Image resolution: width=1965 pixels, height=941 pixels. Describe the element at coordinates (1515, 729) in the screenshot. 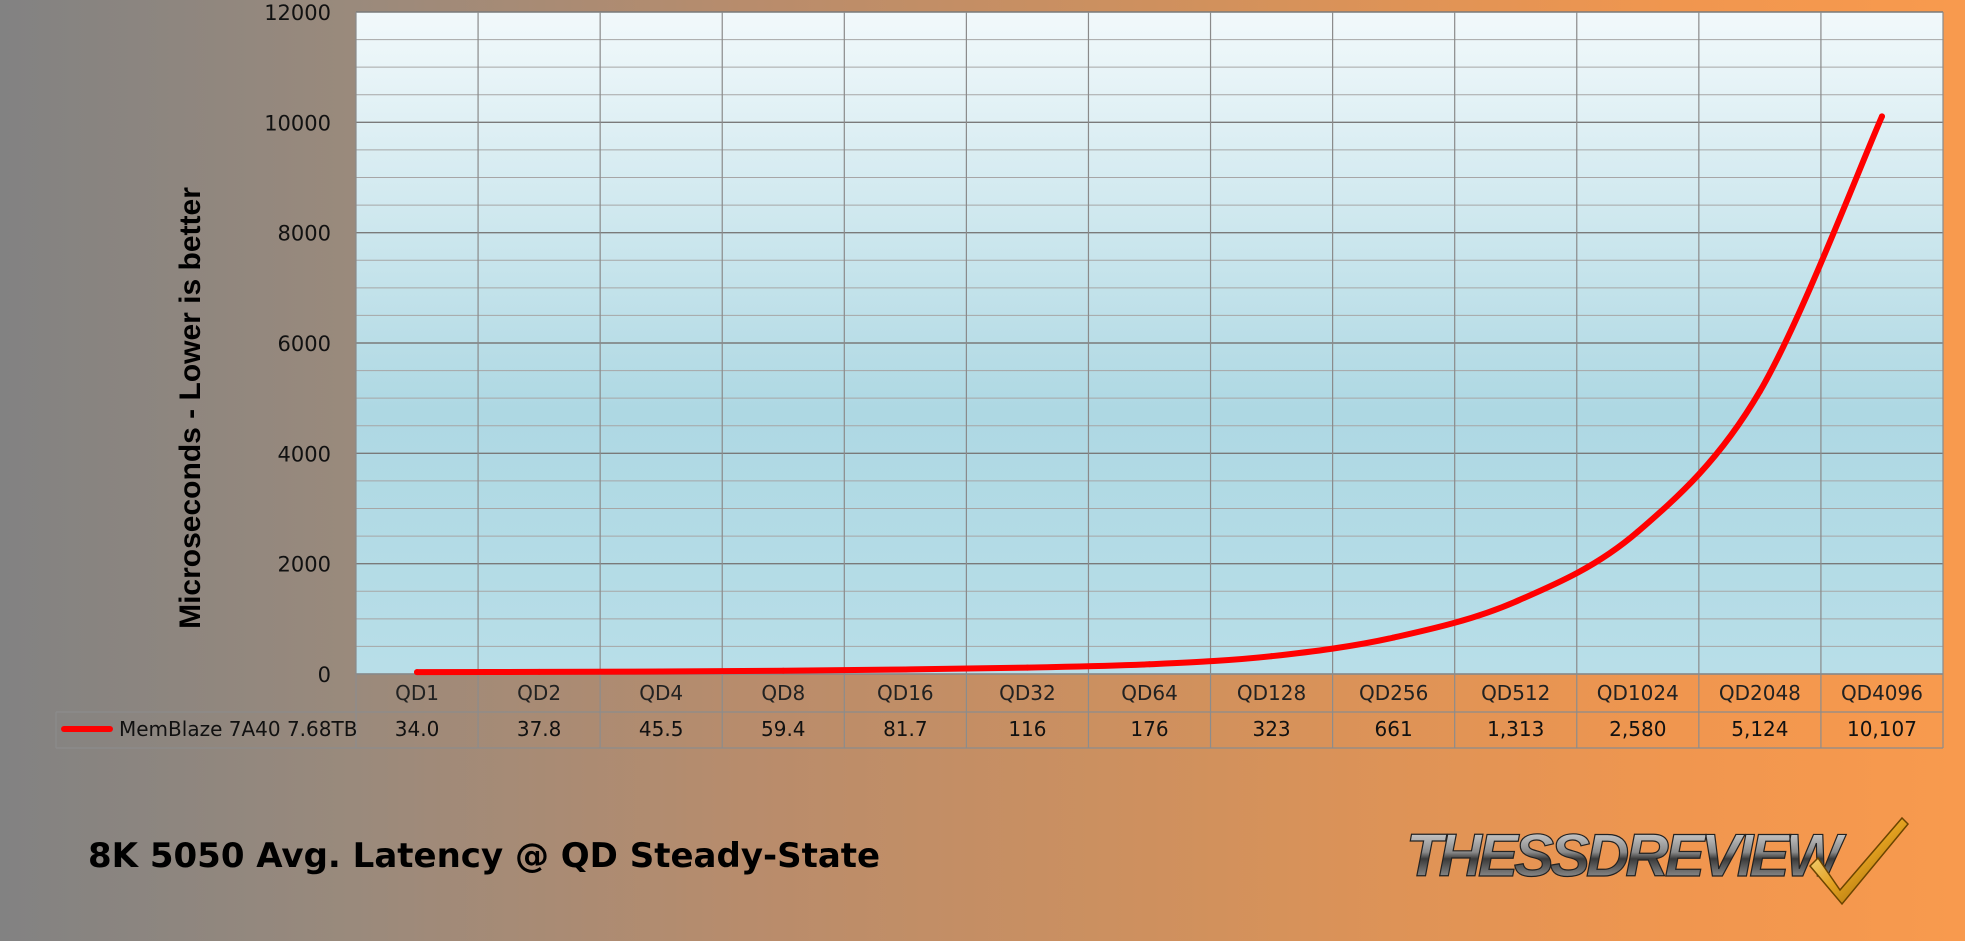

I see `data-label: 1,313` at that location.